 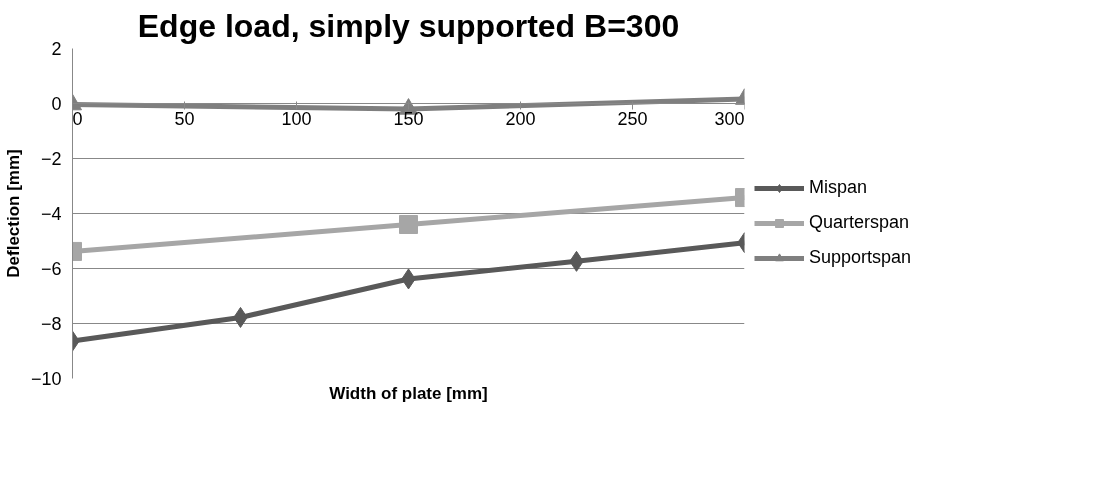 What do you see at coordinates (13, 213) in the screenshot?
I see `y-axis-title: Deflection [mm]` at bounding box center [13, 213].